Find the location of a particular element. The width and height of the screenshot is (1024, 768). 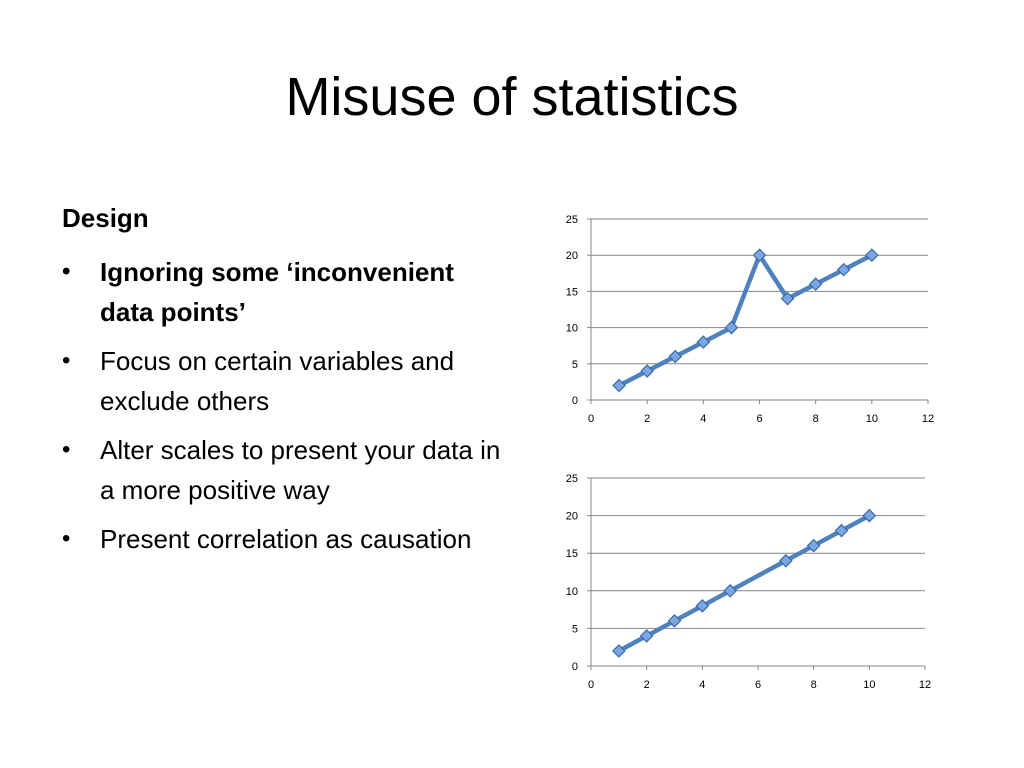

slide-title: Misuse of statistics is located at coordinates (512, 97).